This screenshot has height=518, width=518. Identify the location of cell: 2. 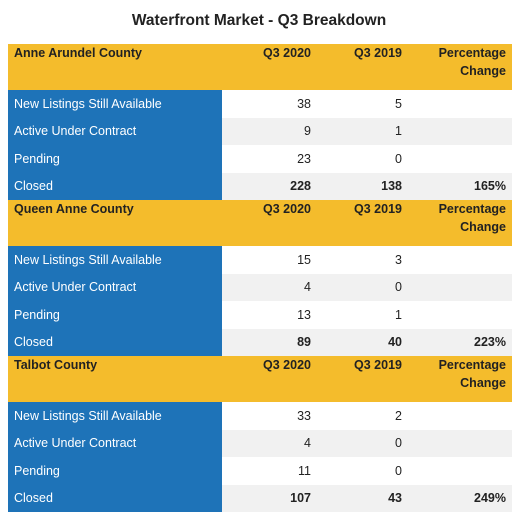
(398, 415).